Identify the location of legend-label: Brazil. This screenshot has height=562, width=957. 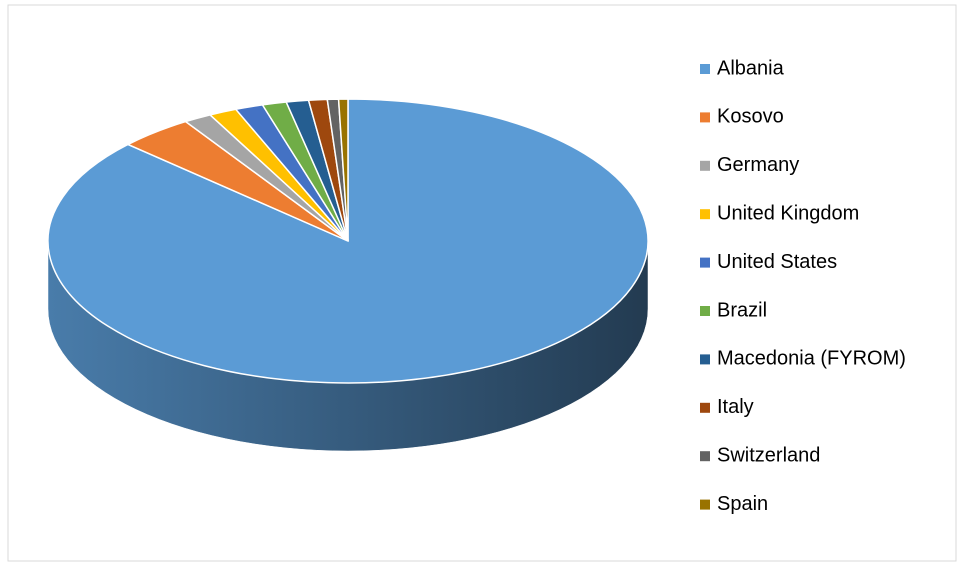
(742, 310).